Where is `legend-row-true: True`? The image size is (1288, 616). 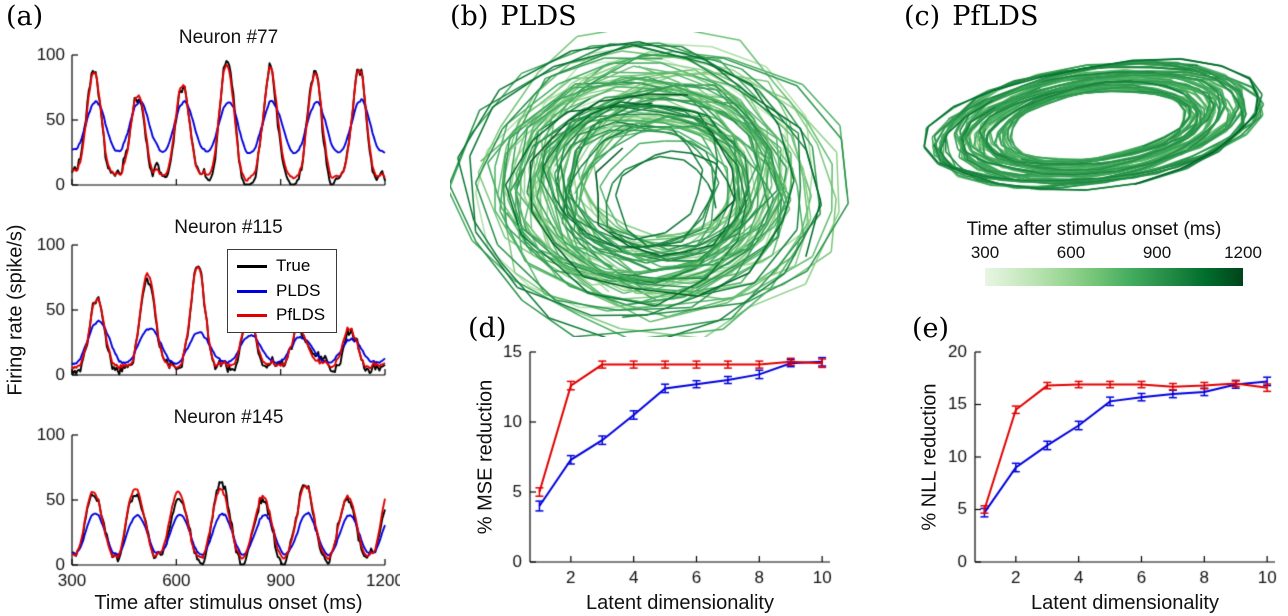
legend-row-true: True is located at coordinates (281, 266).